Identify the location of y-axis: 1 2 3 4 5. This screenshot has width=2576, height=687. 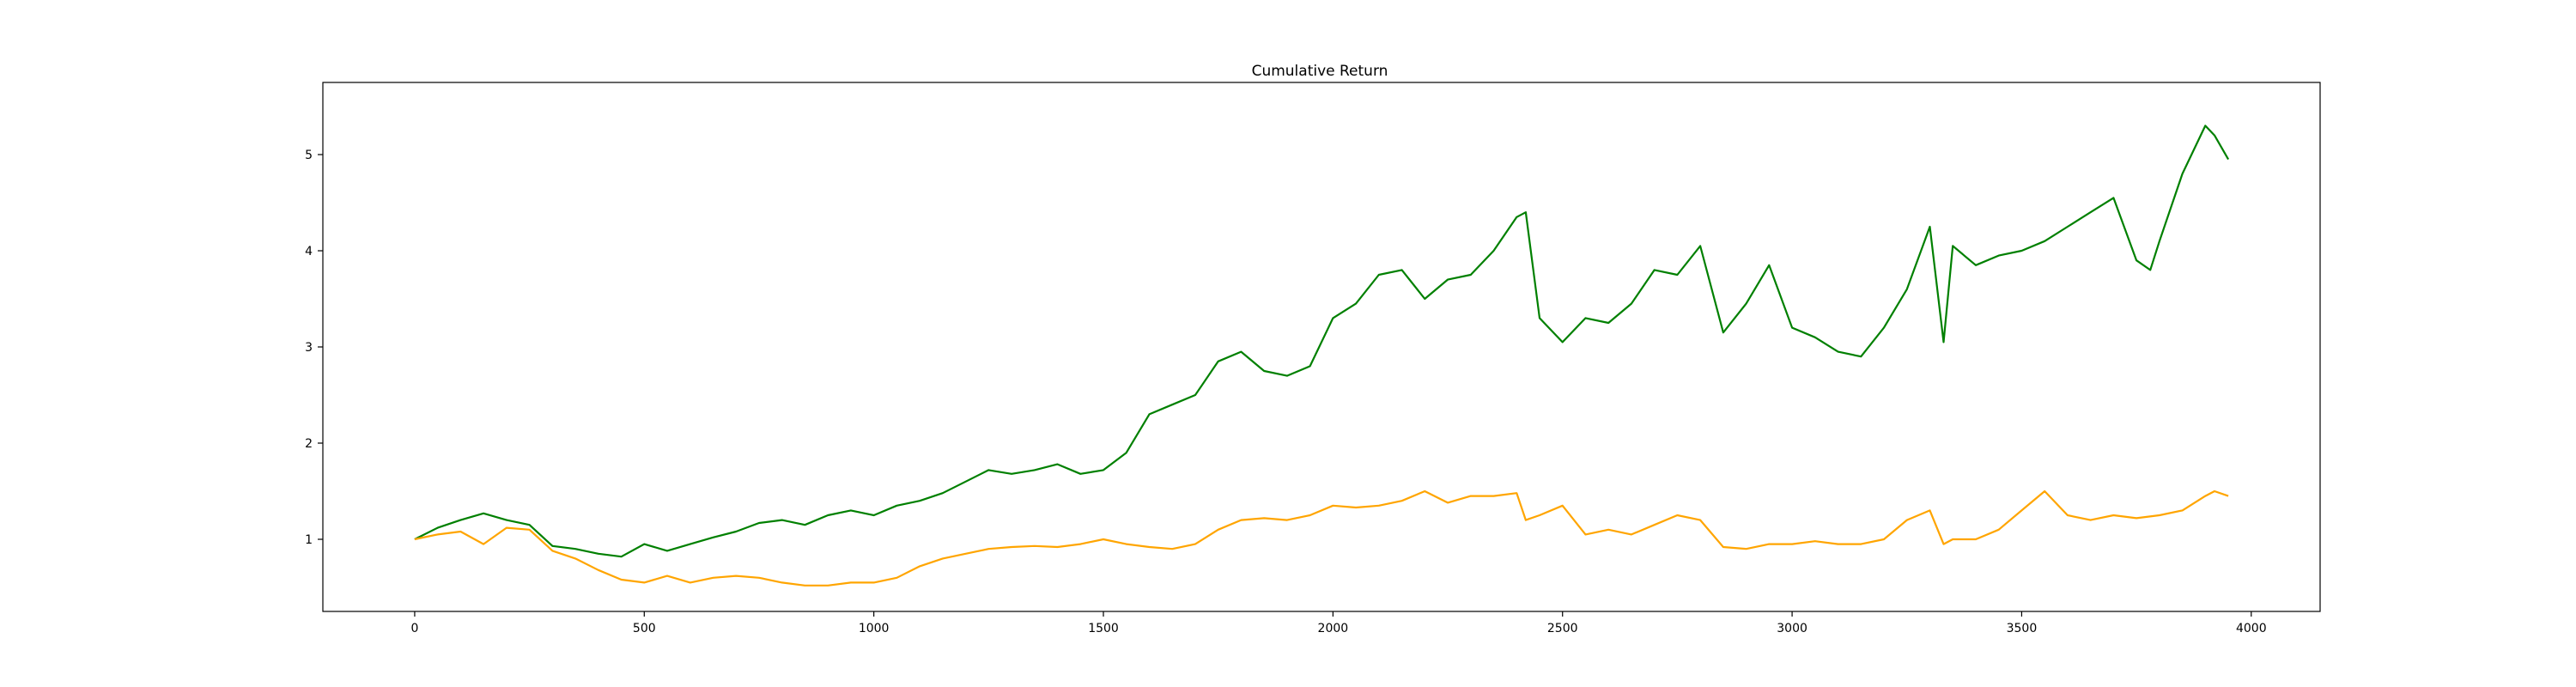
(314, 348).